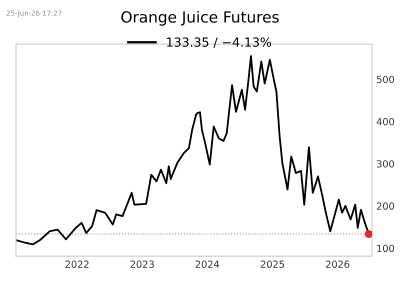 The height and width of the screenshot is (305, 400). What do you see at coordinates (219, 42) in the screenshot?
I see `legend-label: 133.35 / −4.13%` at bounding box center [219, 42].